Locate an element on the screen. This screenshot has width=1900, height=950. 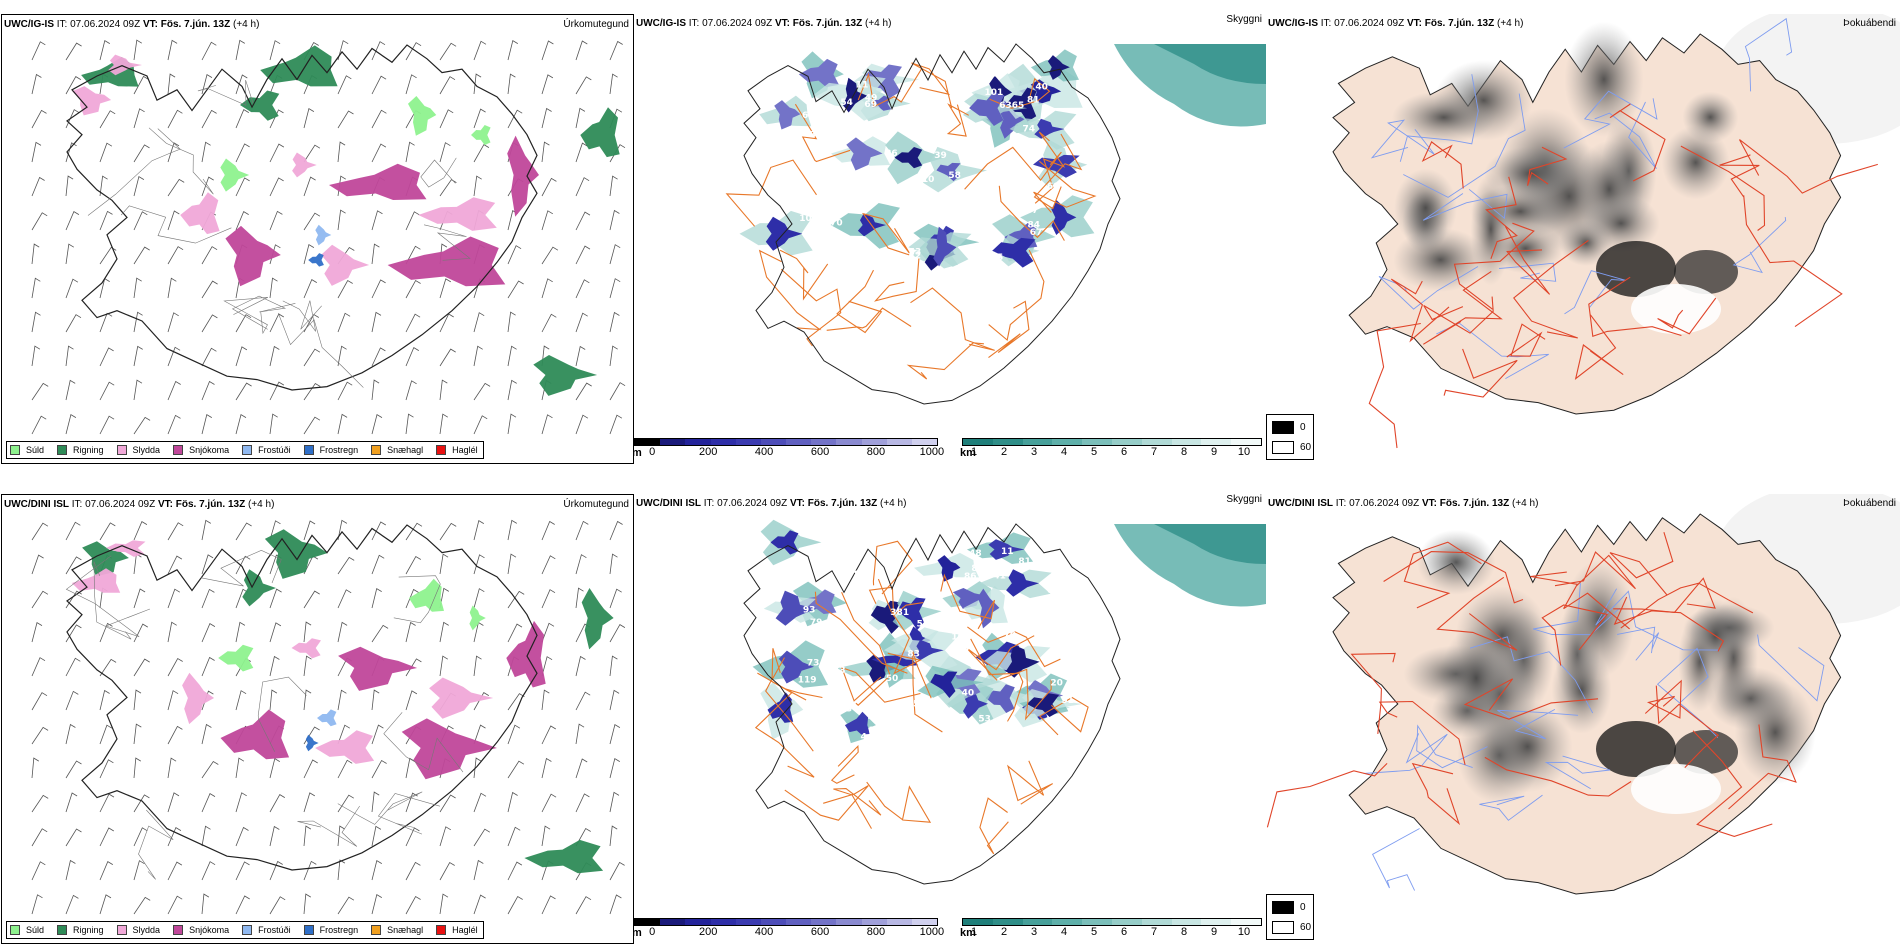
road-network is located at coordinates (911, 221).